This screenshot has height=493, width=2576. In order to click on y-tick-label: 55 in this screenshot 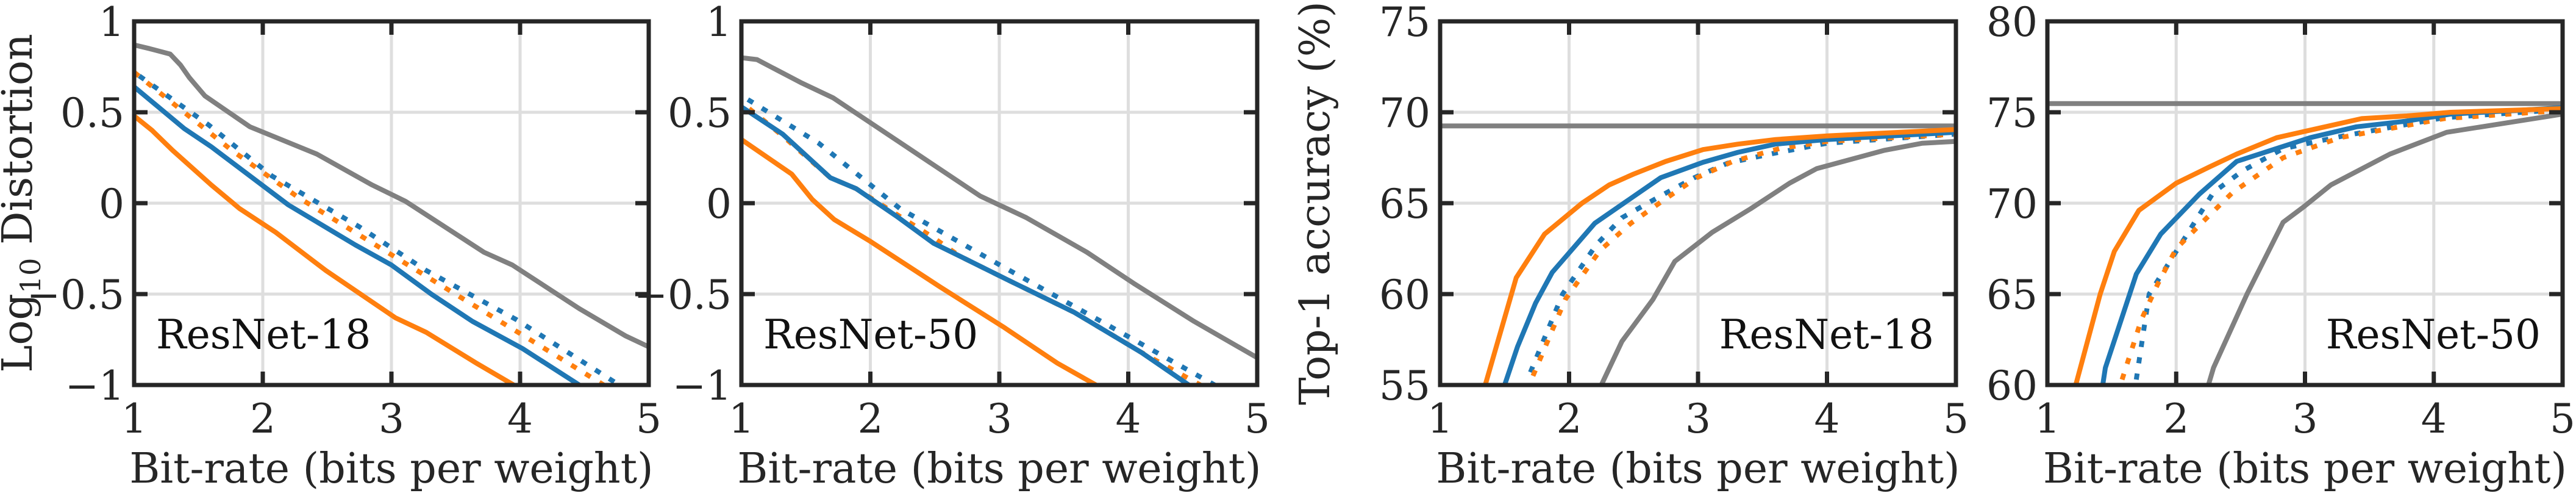, I will do `click(1405, 385)`.